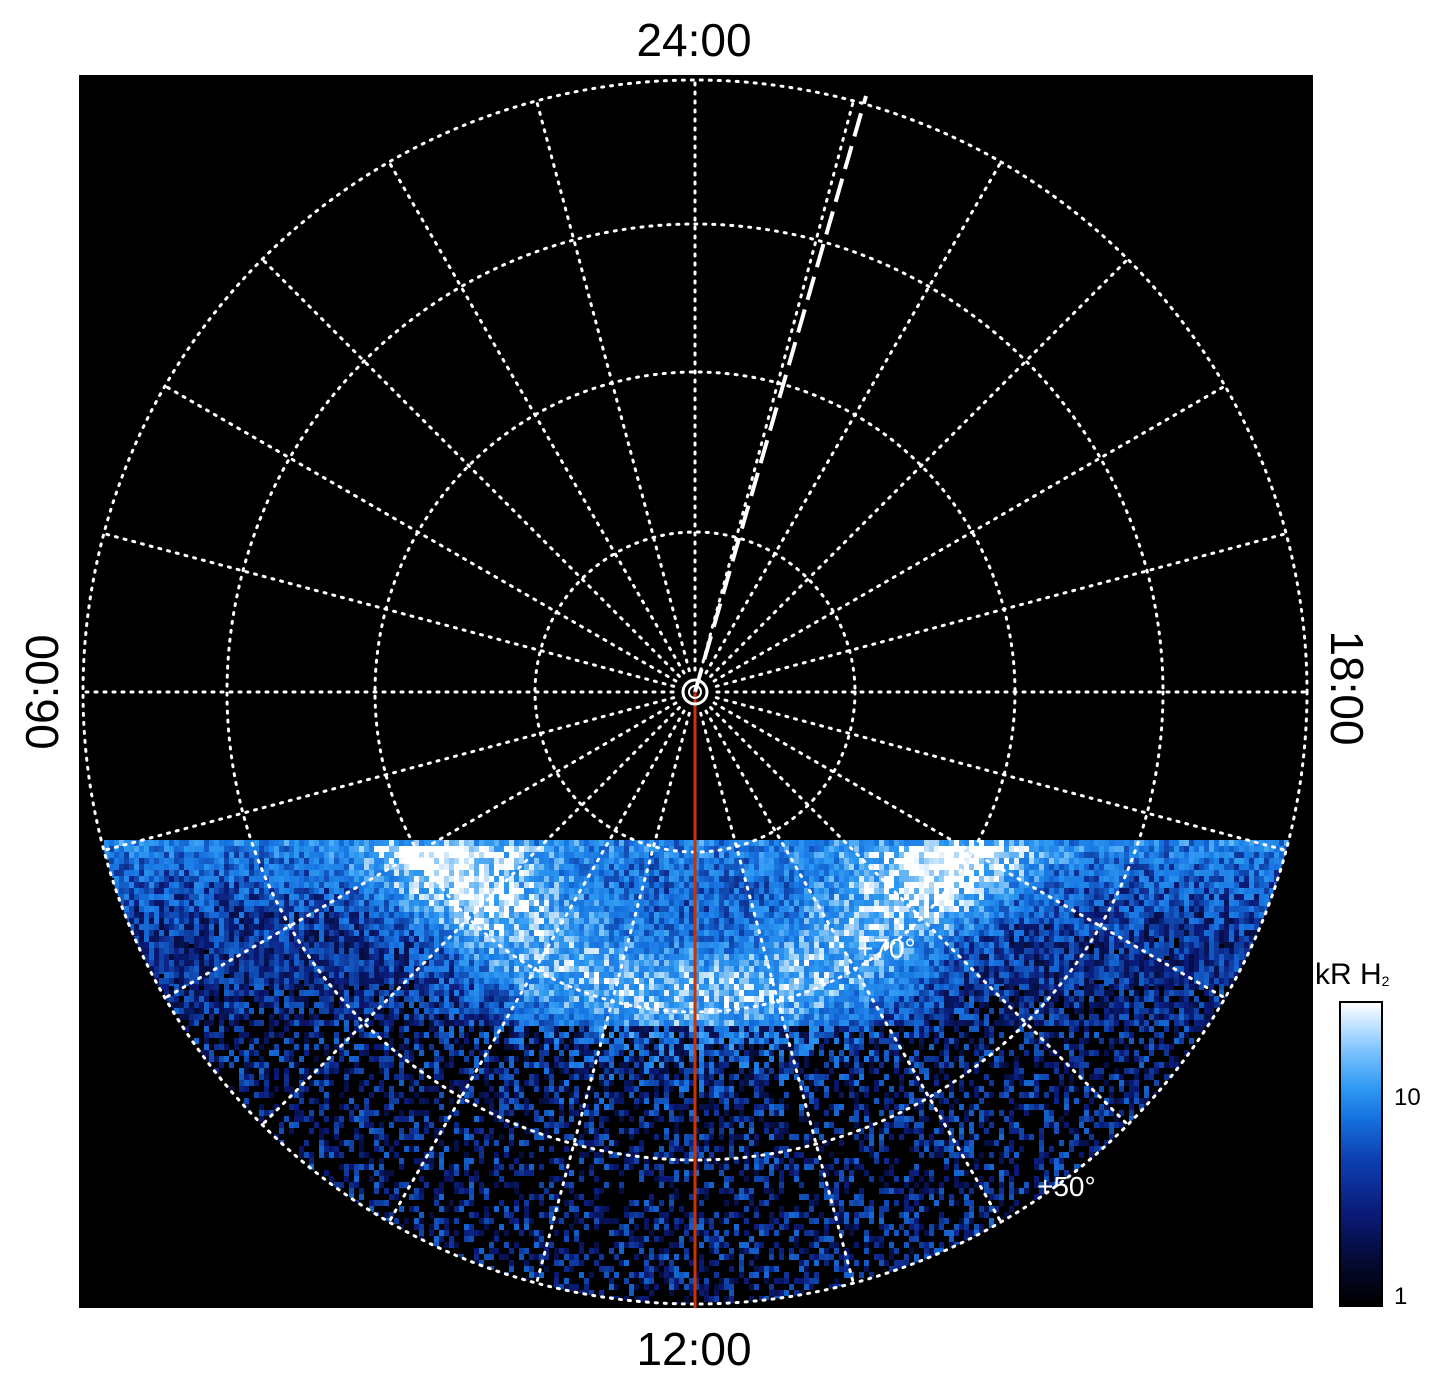  I want to click on local-time-label-noon: 12:00, so click(694, 1349).